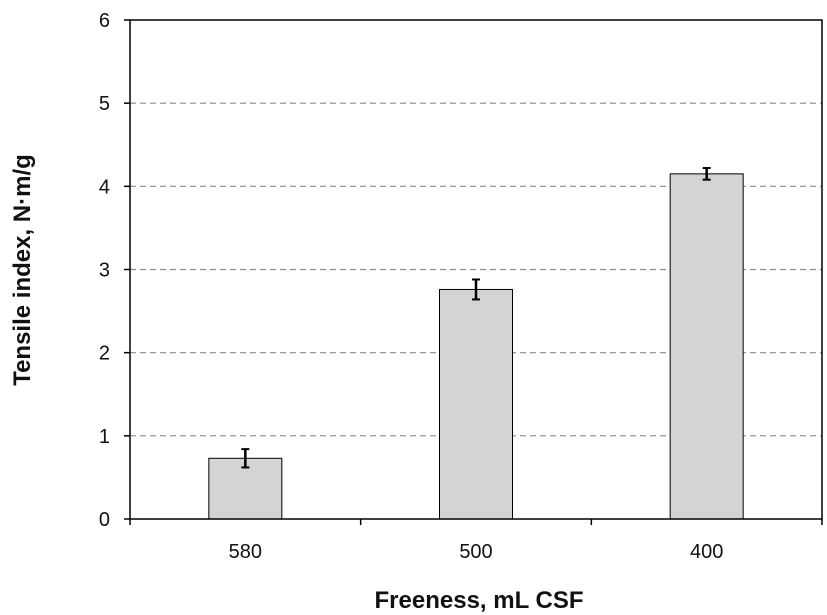 This screenshot has height=615, width=827. Describe the element at coordinates (104, 21) in the screenshot. I see `y-tick-label: 6` at that location.